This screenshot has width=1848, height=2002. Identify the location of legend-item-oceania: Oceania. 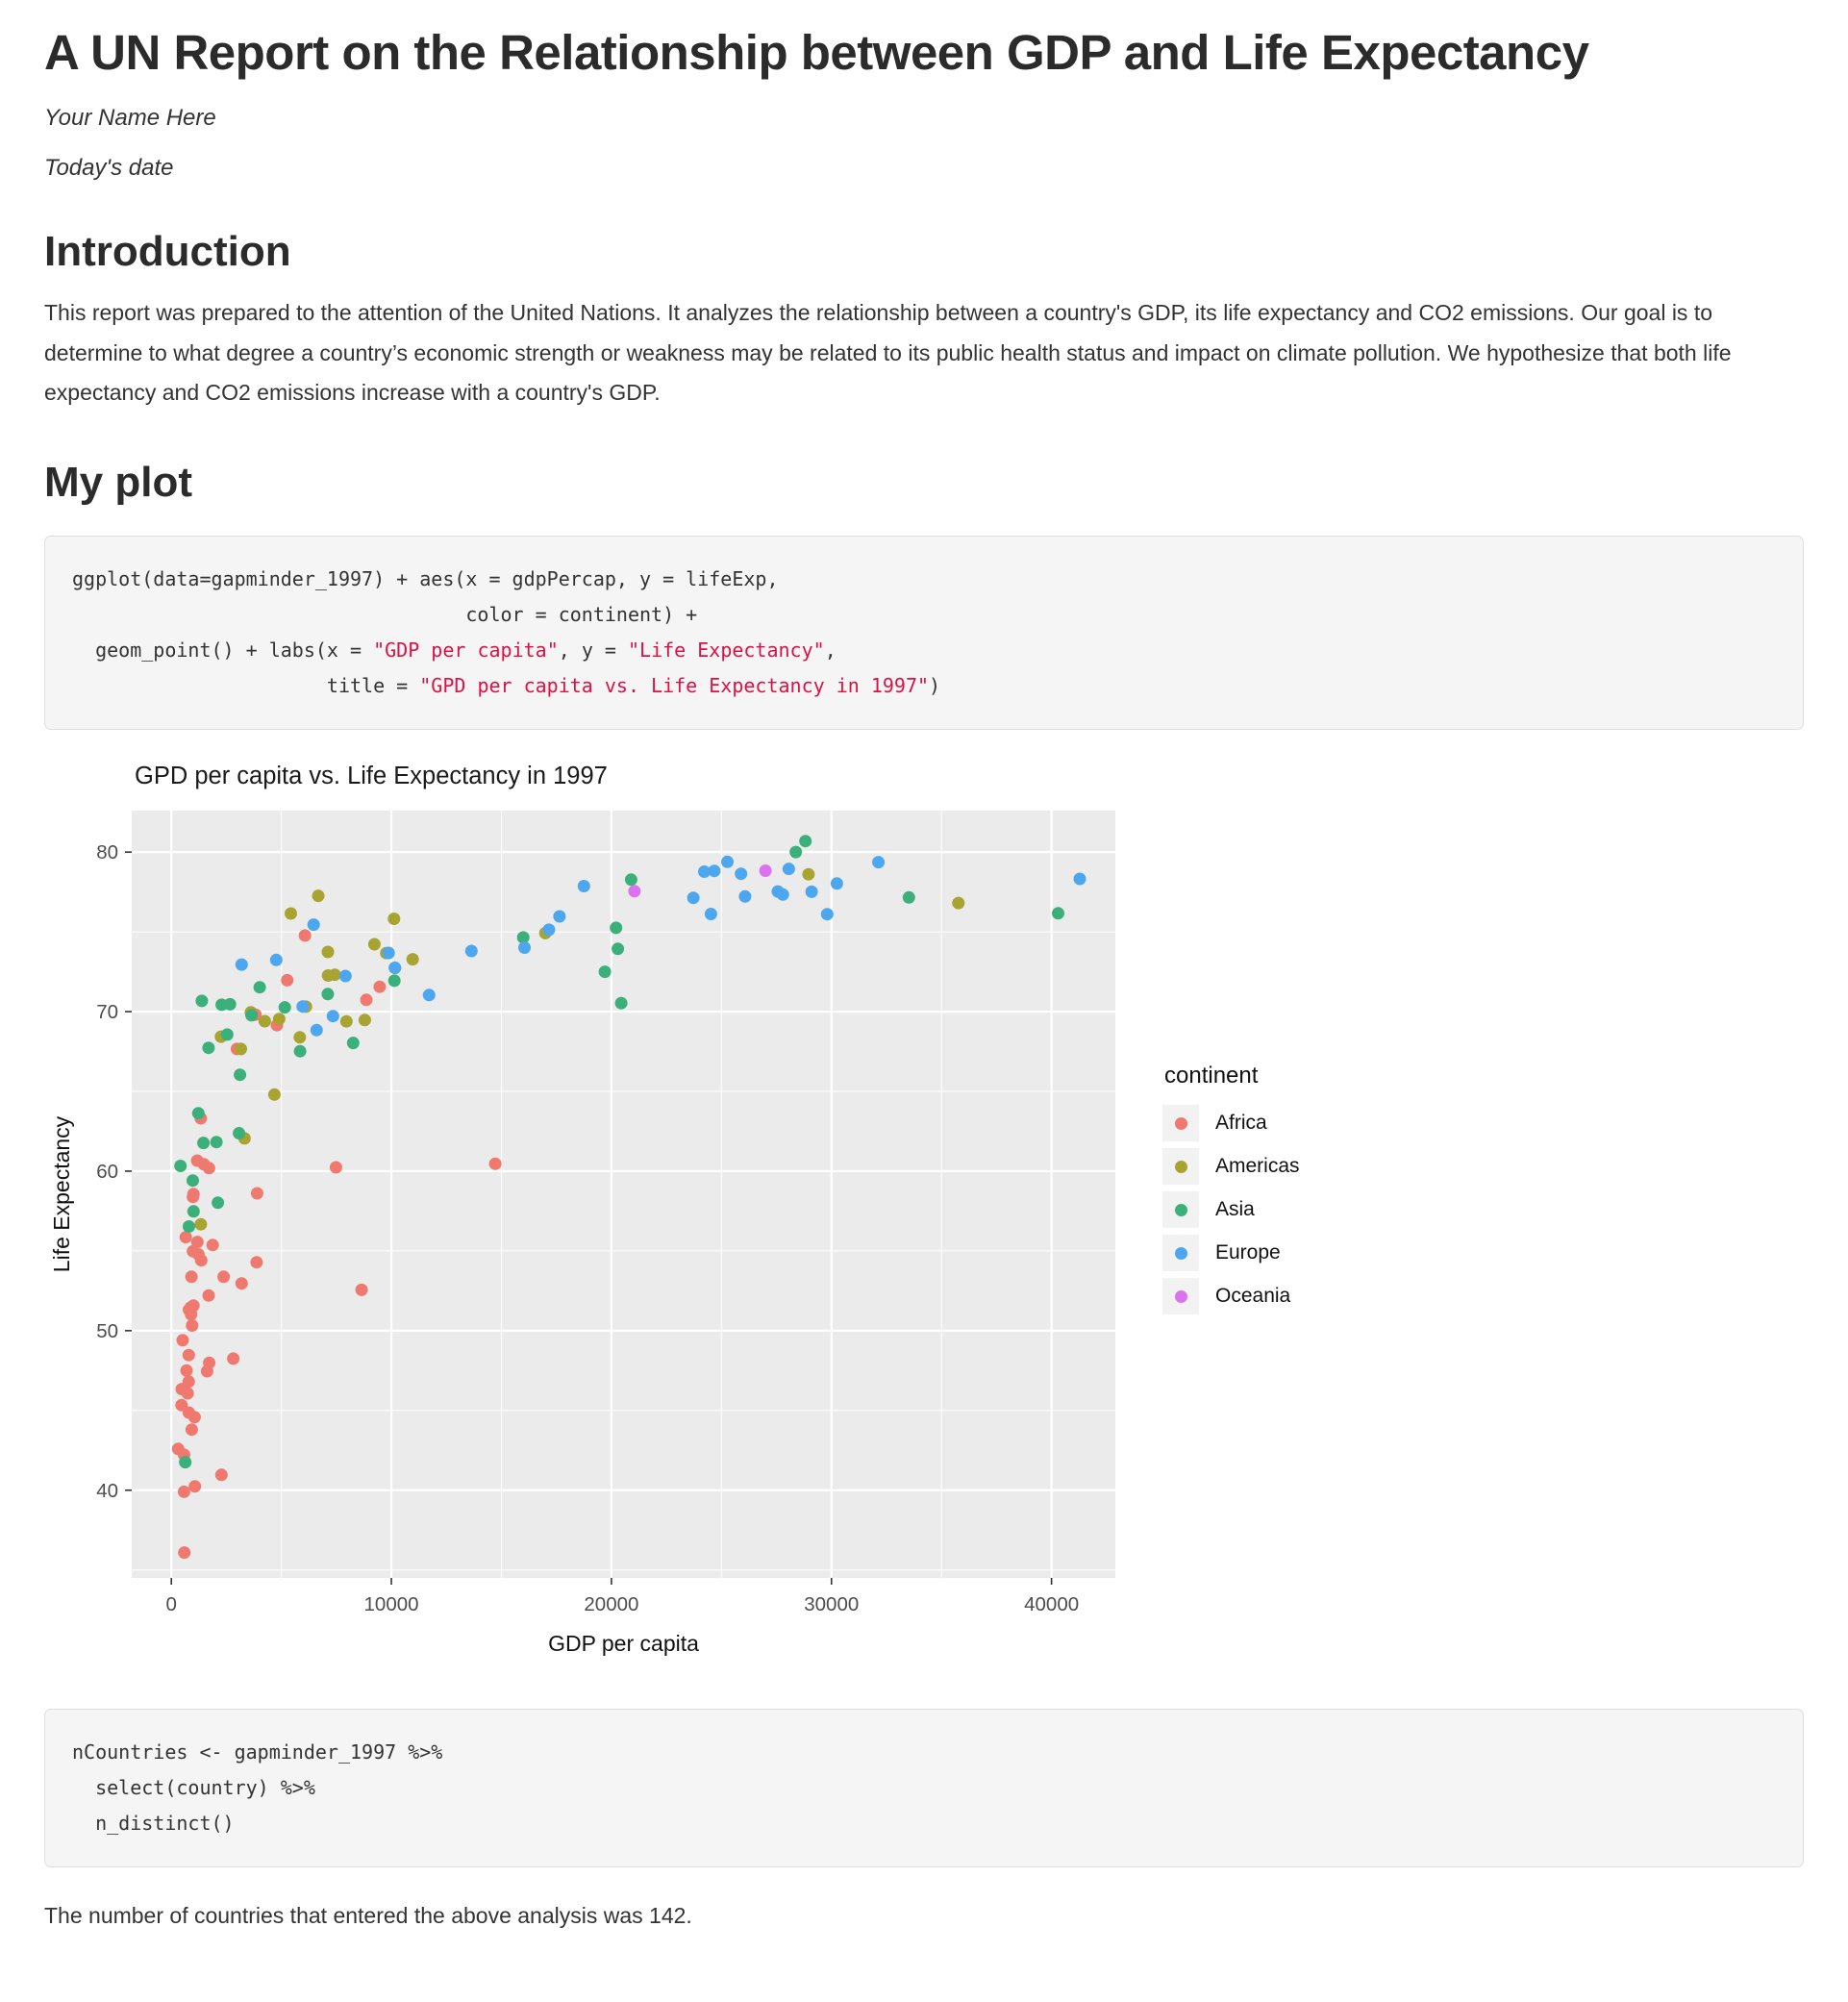
(1231, 1296).